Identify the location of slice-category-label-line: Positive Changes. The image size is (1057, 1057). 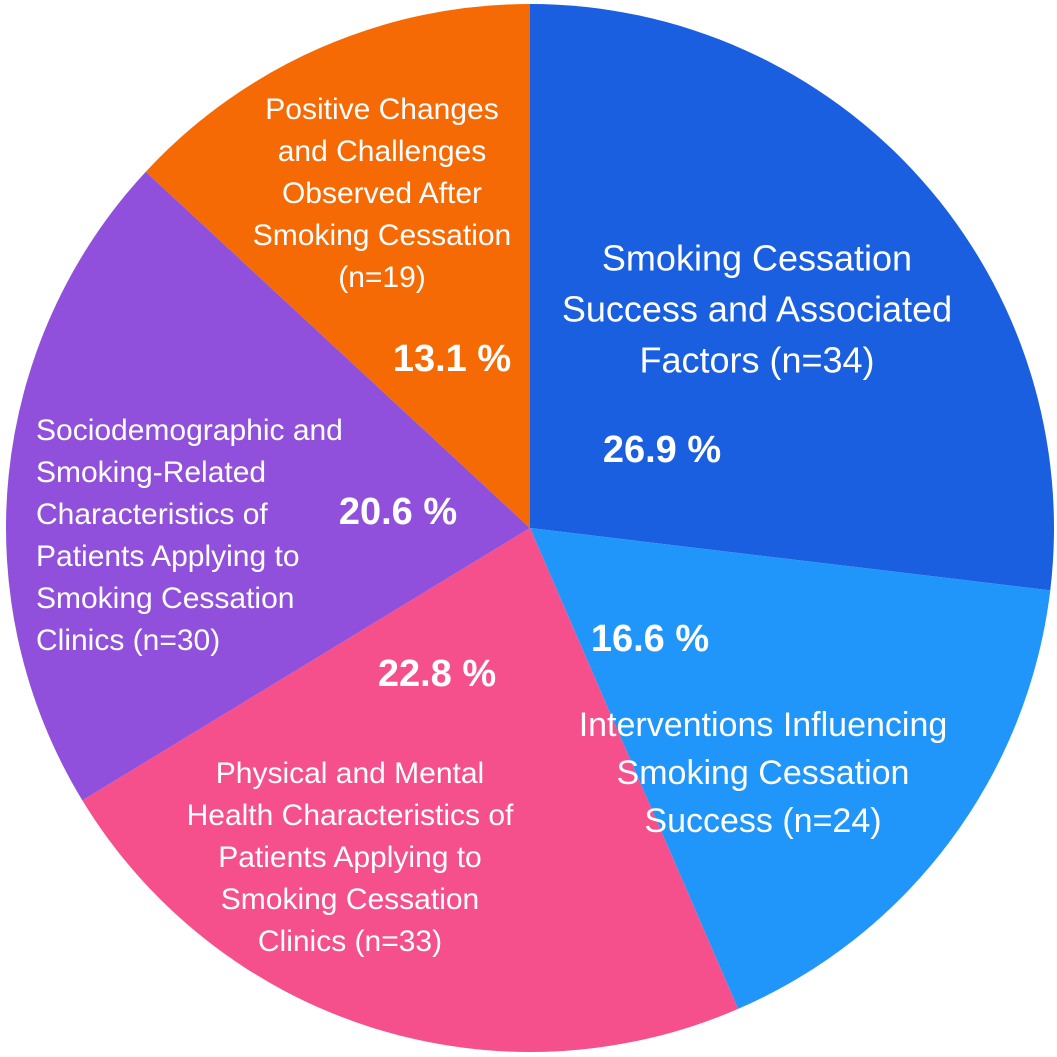
(381, 109).